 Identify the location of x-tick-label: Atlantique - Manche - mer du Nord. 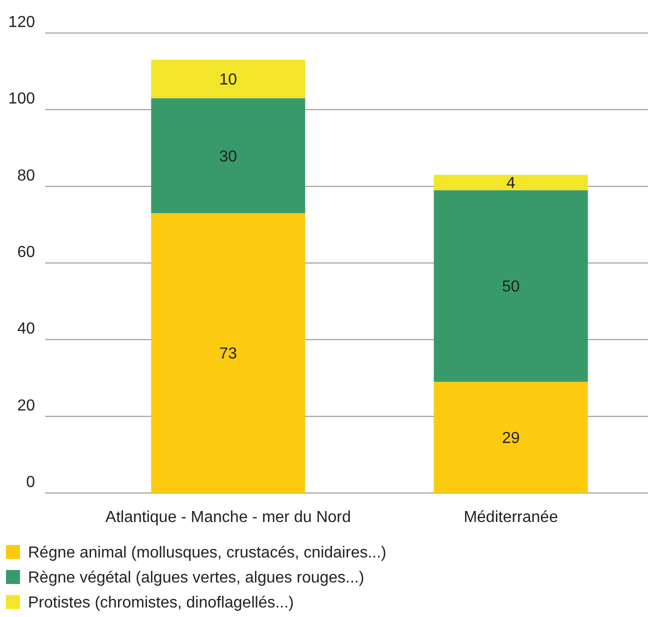
(228, 517).